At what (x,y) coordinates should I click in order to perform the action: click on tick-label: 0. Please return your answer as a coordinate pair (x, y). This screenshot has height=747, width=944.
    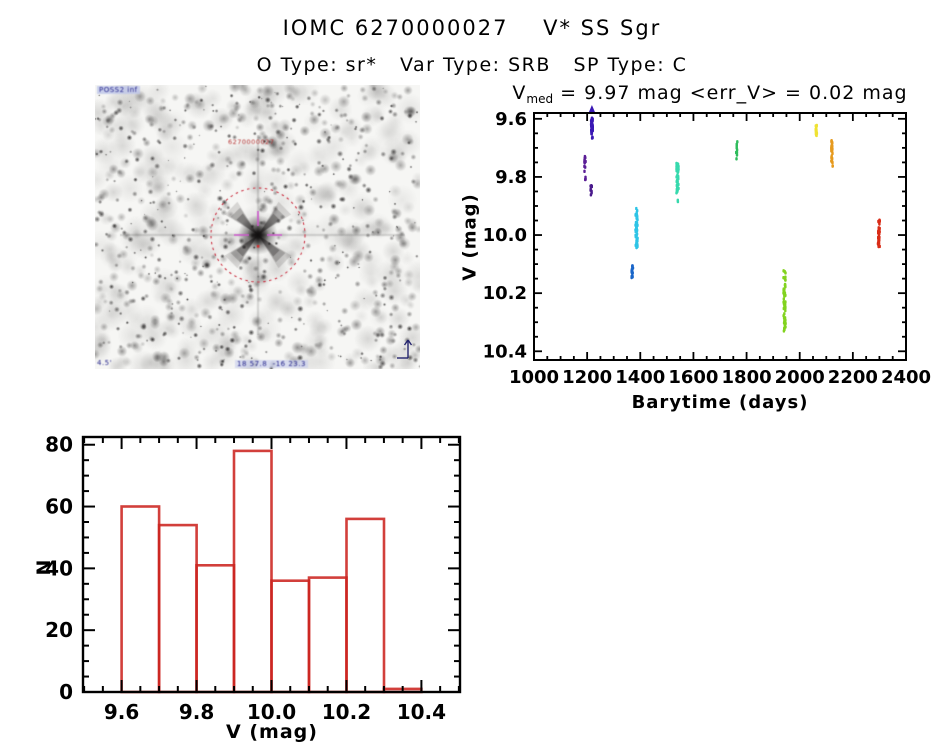
    Looking at the image, I should click on (66, 692).